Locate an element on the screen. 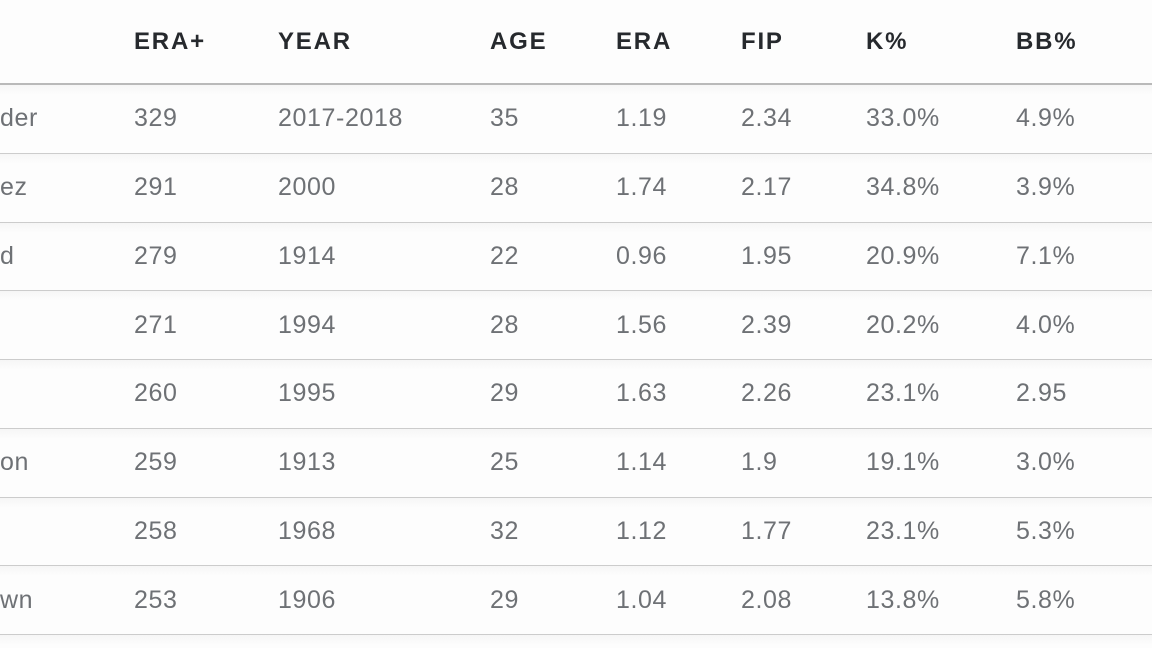 This screenshot has width=1152, height=648. fip-cell: 1.9 is located at coordinates (759, 462).